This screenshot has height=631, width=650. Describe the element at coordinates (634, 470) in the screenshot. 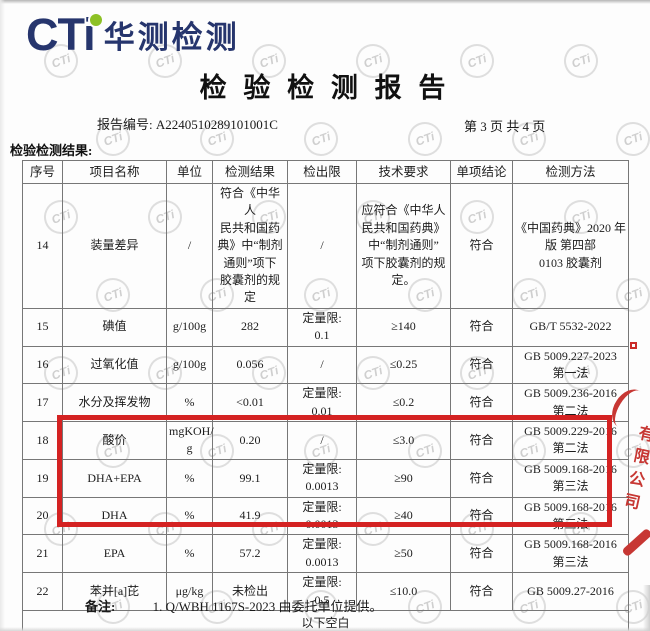

I see `seal-text: 有限公司` at that location.